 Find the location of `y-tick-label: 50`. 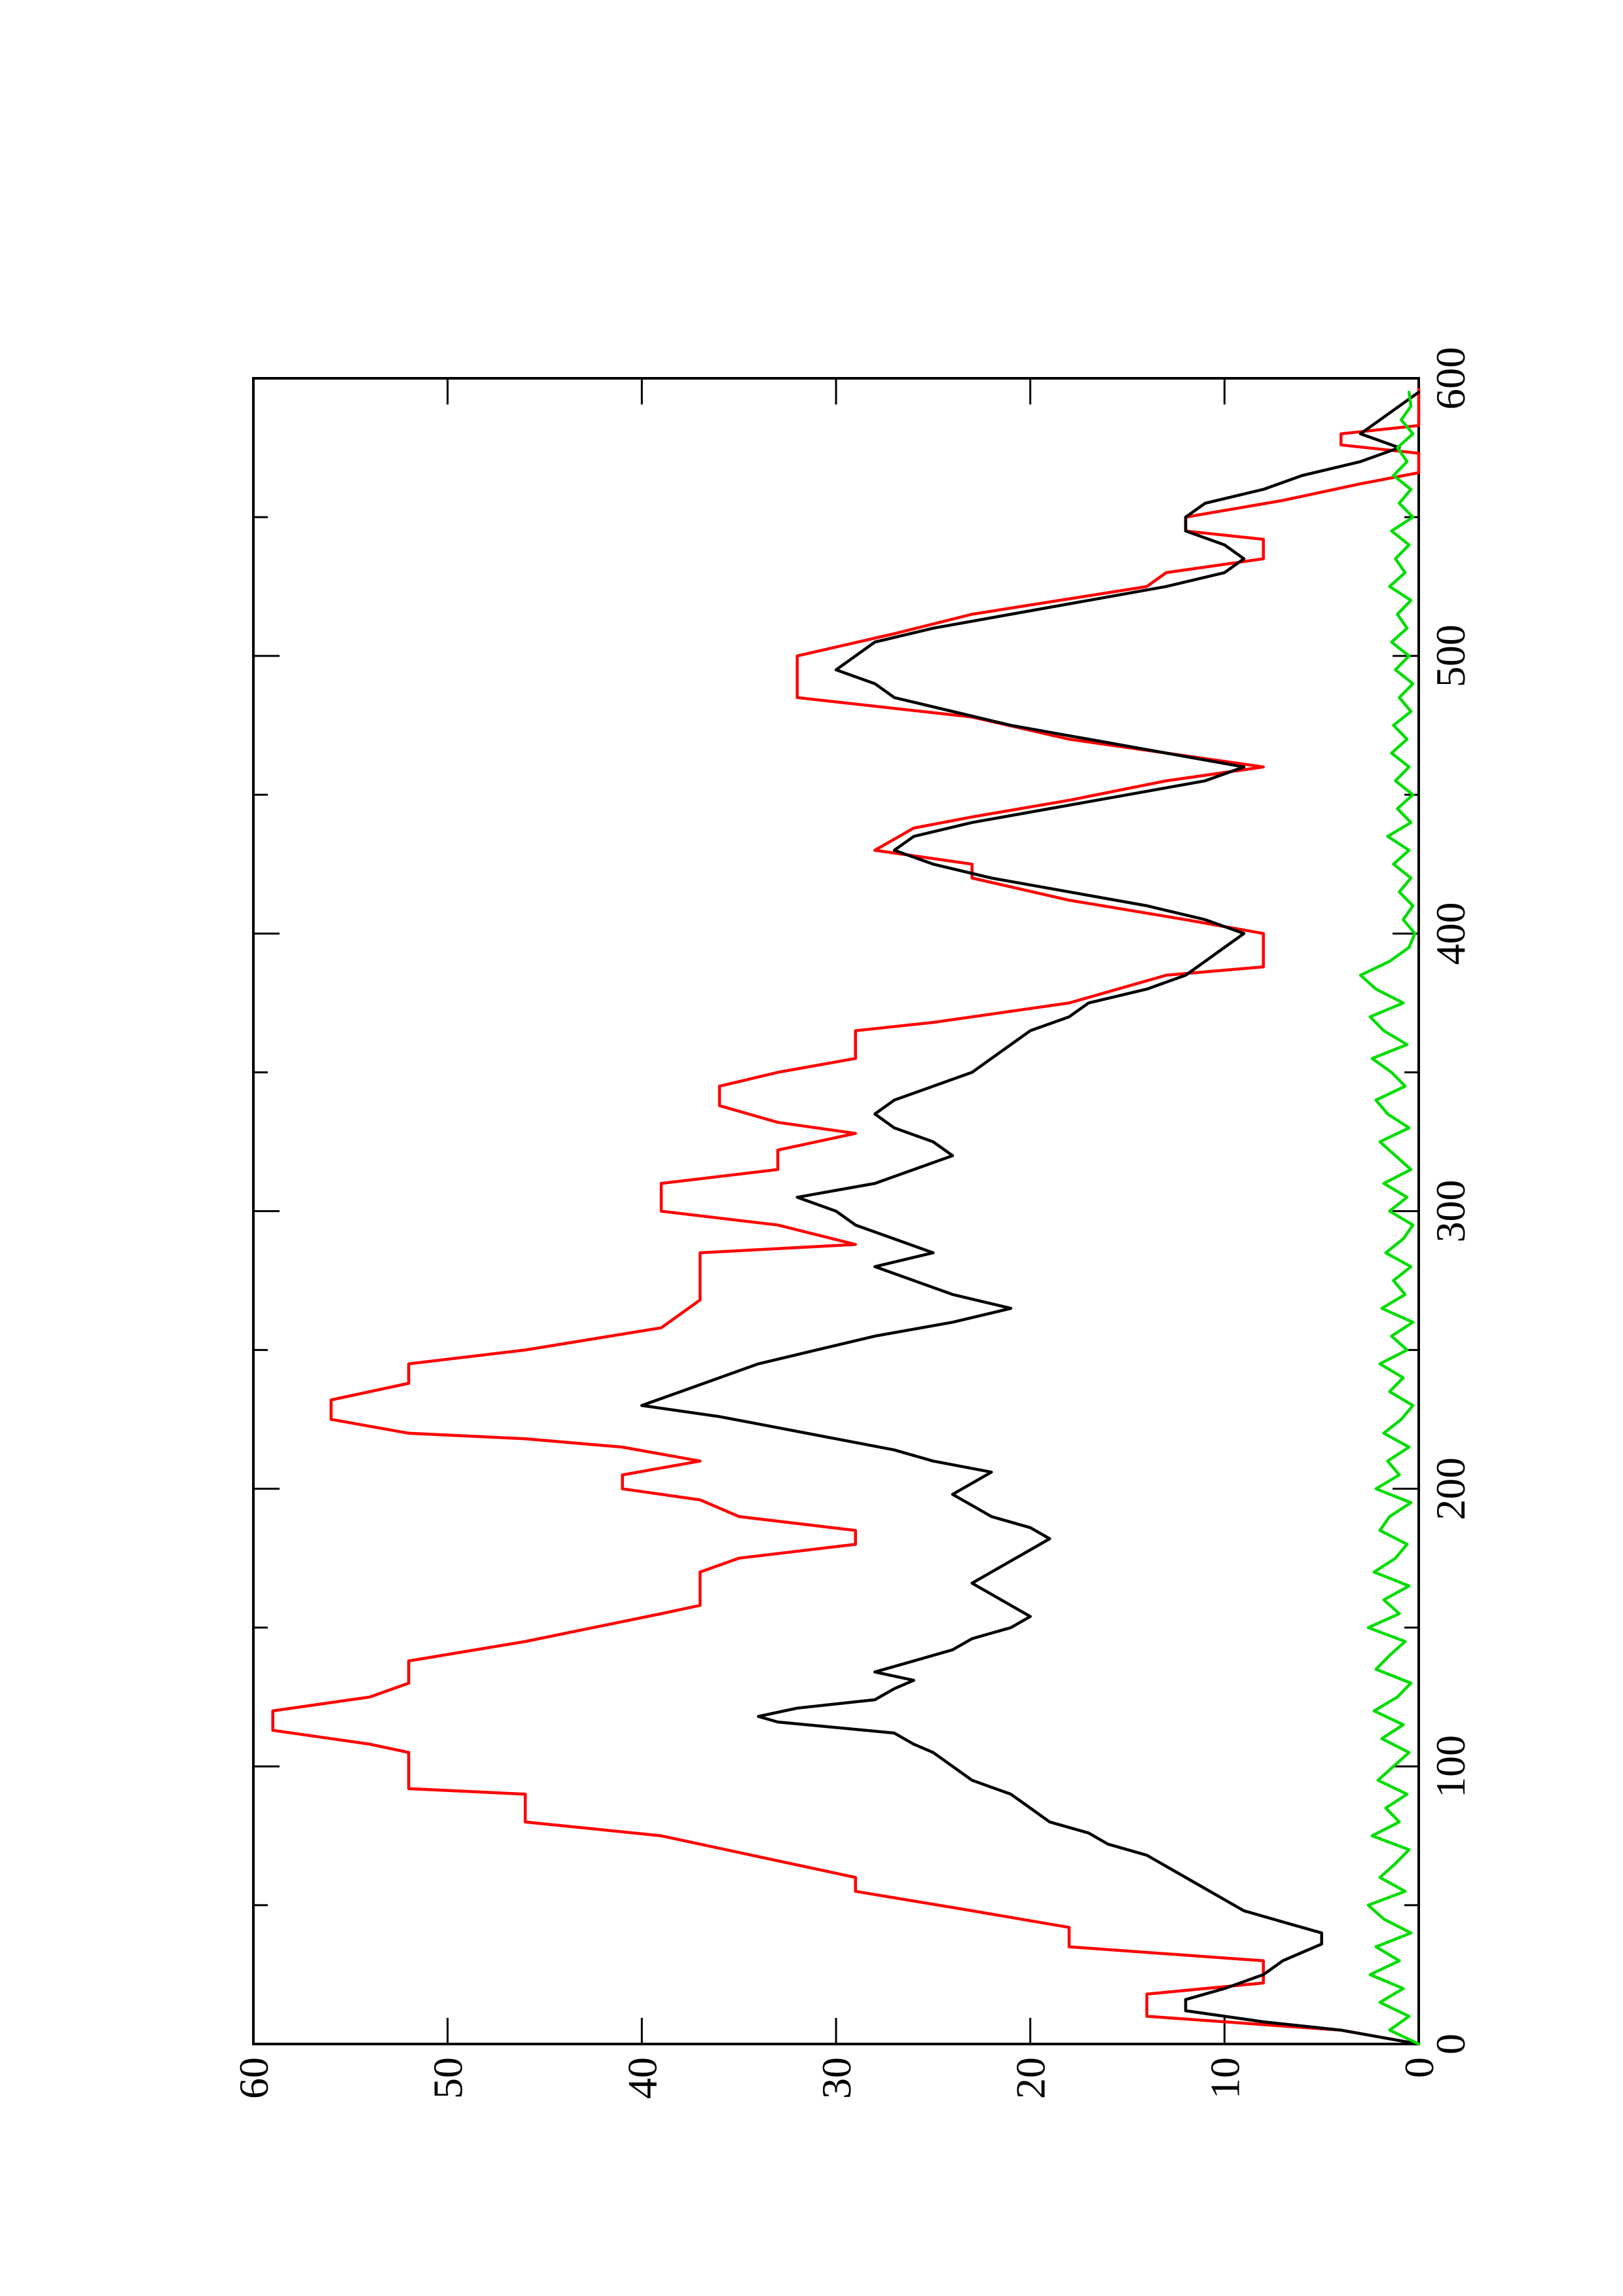

y-tick-label: 50 is located at coordinates (448, 2078).